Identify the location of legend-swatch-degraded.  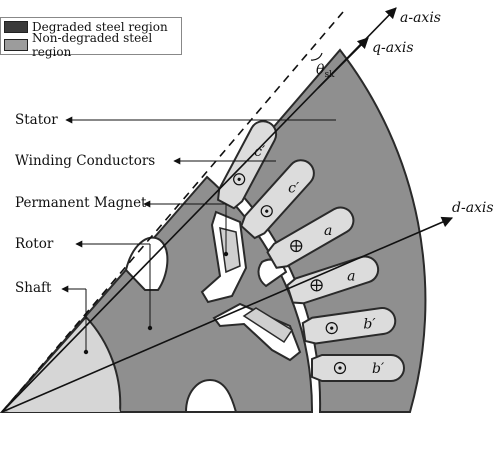
(16, 27).